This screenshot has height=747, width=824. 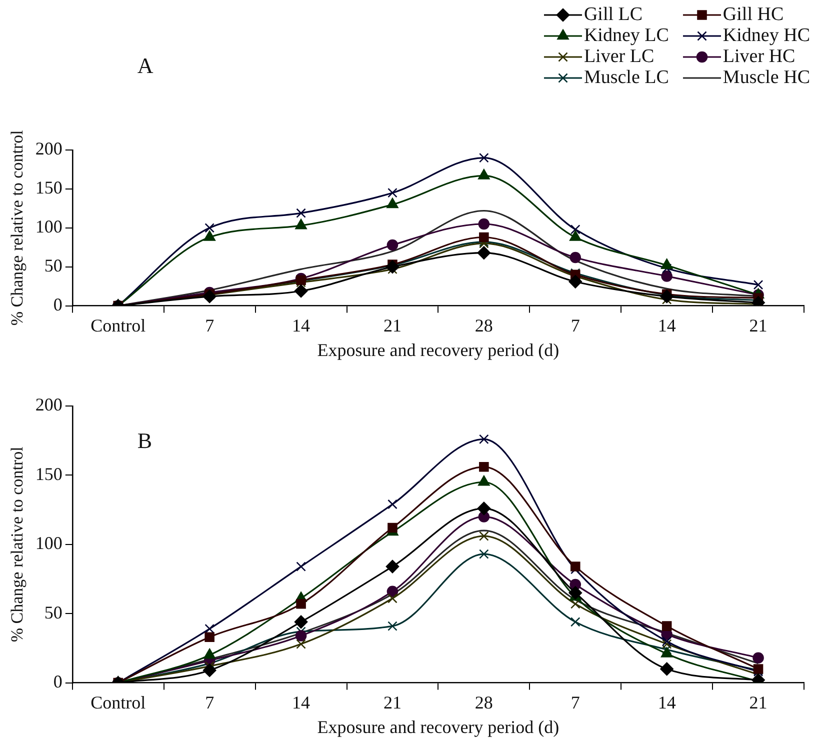 I want to click on legend-label: Muscle LC, so click(x=626, y=77).